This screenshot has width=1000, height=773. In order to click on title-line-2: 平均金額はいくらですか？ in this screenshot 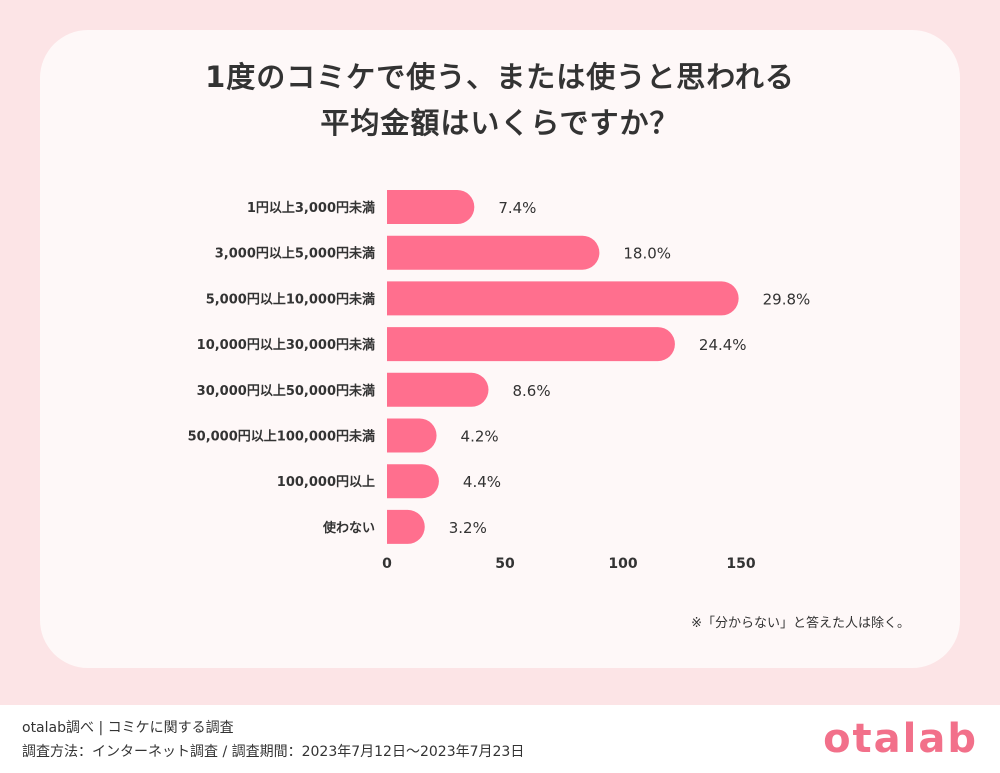, I will do `click(500, 123)`.